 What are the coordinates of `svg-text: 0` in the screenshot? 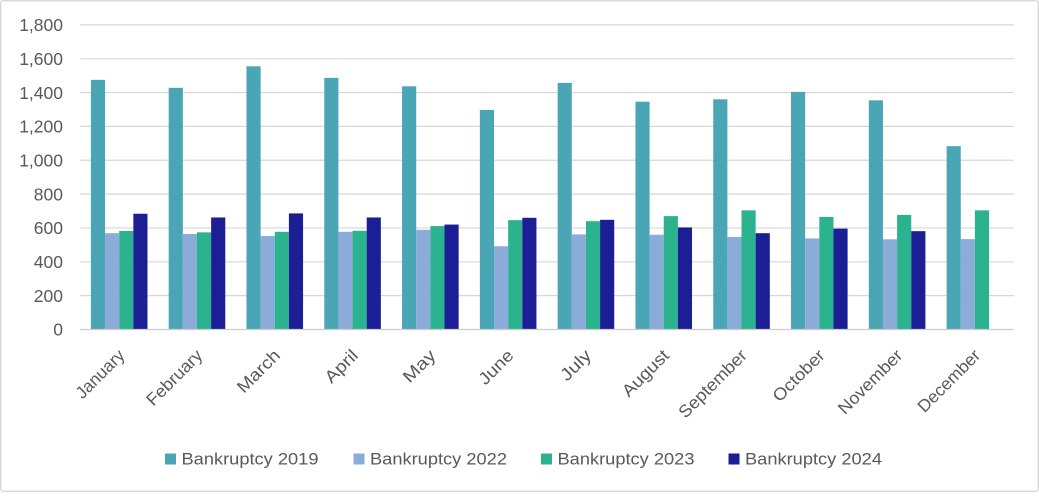 It's located at (58, 330).